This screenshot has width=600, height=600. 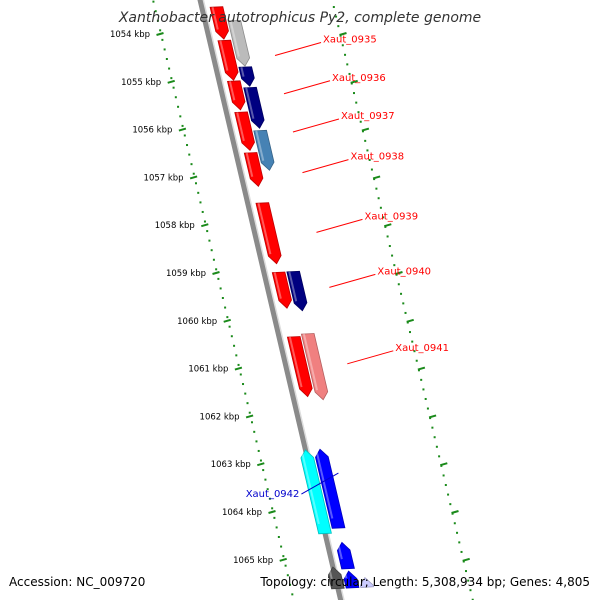 I want to click on kbp-tick-label: 1058 kbp, so click(x=175, y=226).